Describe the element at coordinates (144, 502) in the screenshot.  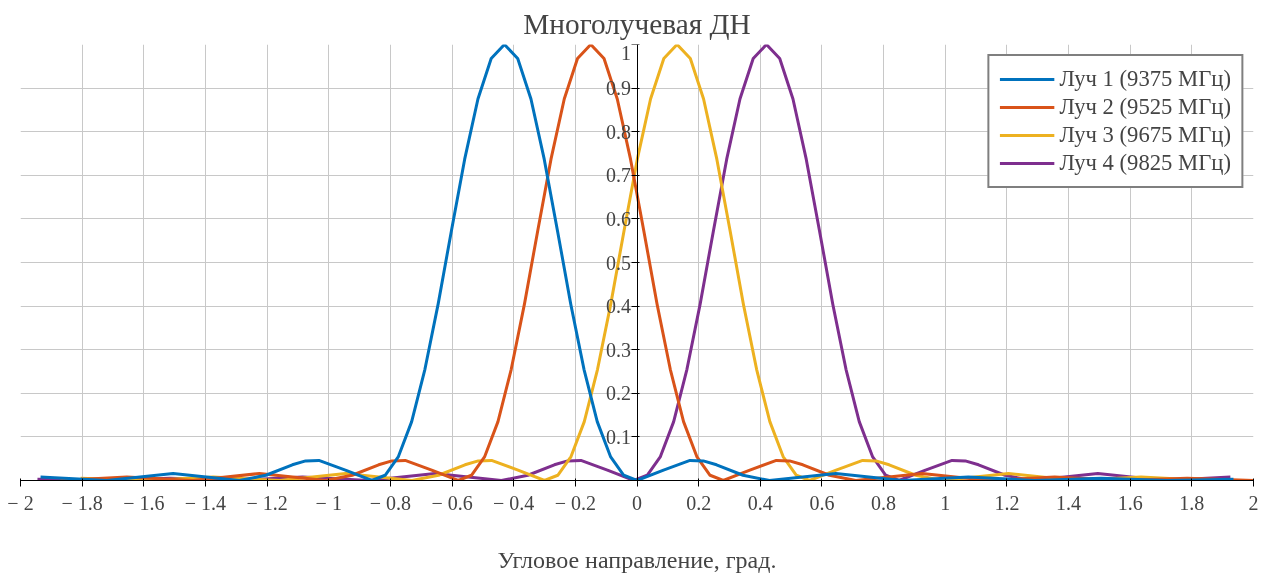
I see `x-tick-label: − 1.6` at that location.